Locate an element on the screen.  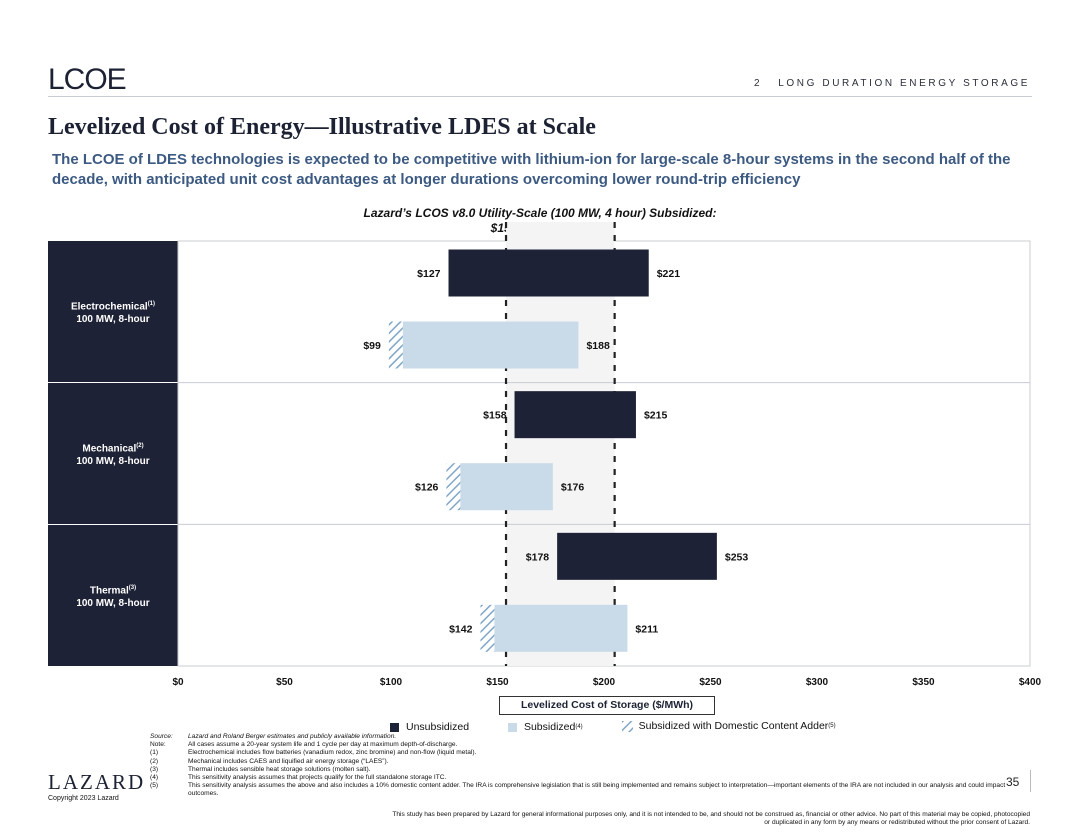
x-tick-label: $250 is located at coordinates (710, 682).